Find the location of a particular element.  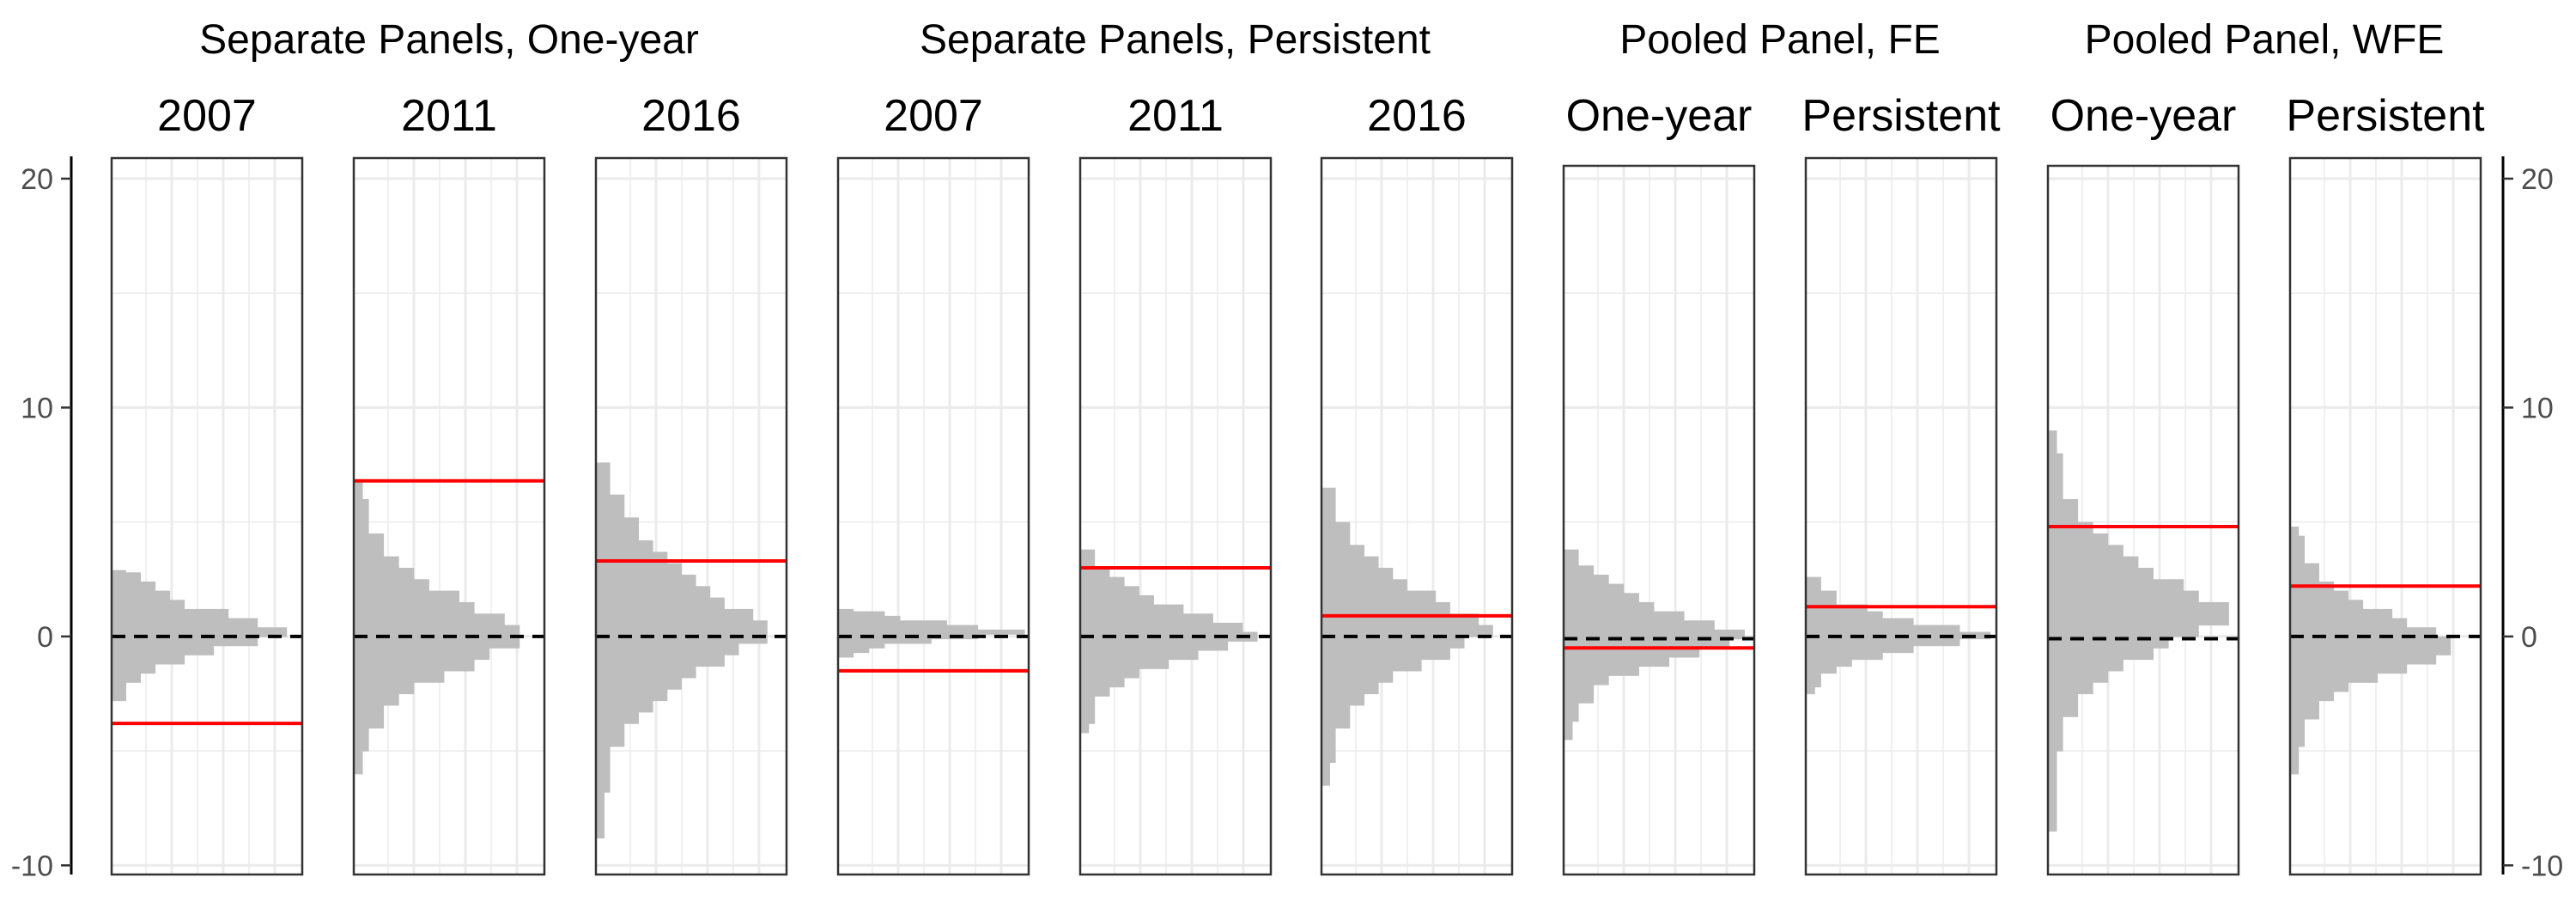

panel-1: 2007 is located at coordinates (207, 484).